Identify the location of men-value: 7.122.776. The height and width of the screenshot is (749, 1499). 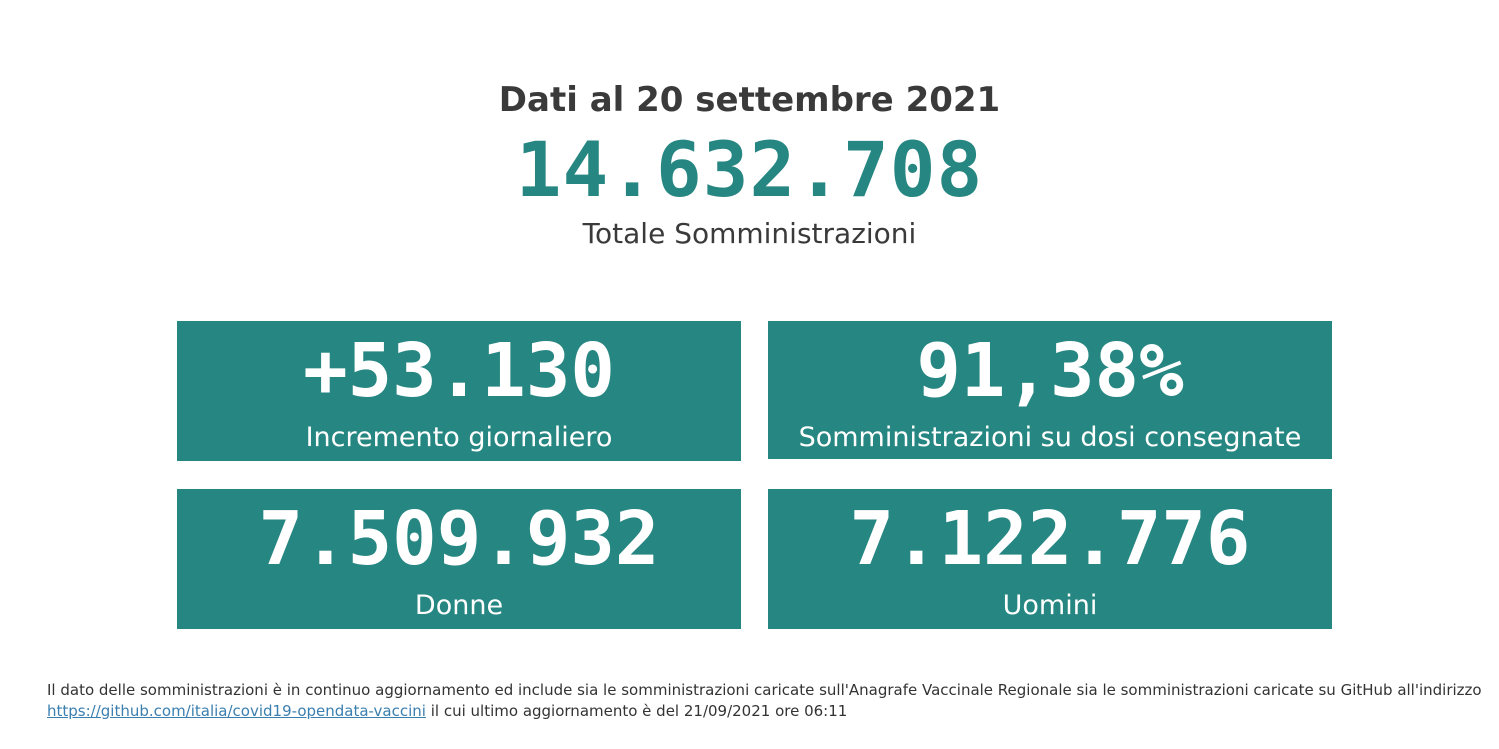
(1050, 539).